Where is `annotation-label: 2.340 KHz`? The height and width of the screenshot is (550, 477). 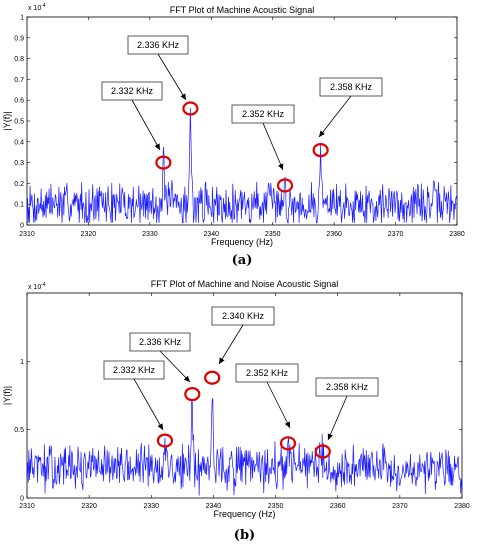 annotation-label: 2.340 KHz is located at coordinates (243, 316).